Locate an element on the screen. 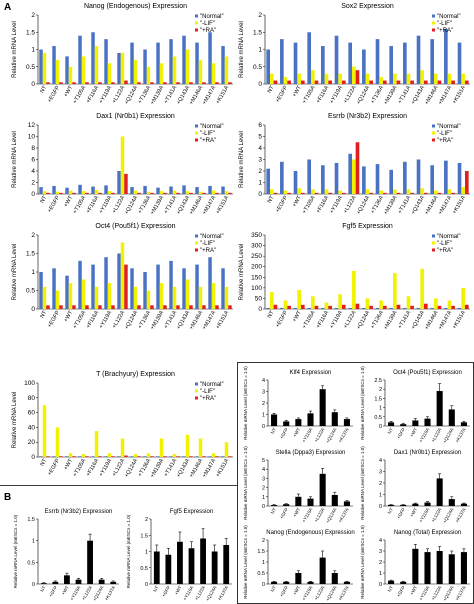 Image resolution: width=474 pixels, height=604 pixels. legend-label: "+RA" is located at coordinates (445, 251).